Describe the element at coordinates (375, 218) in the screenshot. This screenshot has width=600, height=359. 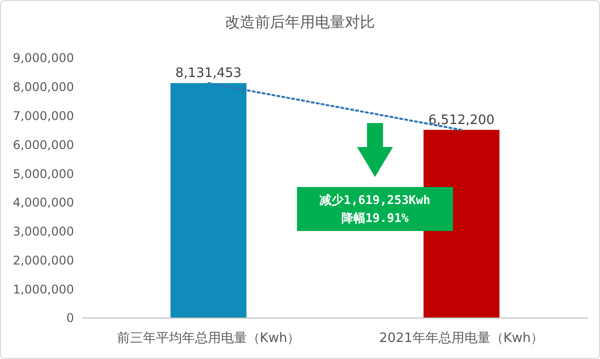
I see `annotation: 降幅19.91%` at that location.